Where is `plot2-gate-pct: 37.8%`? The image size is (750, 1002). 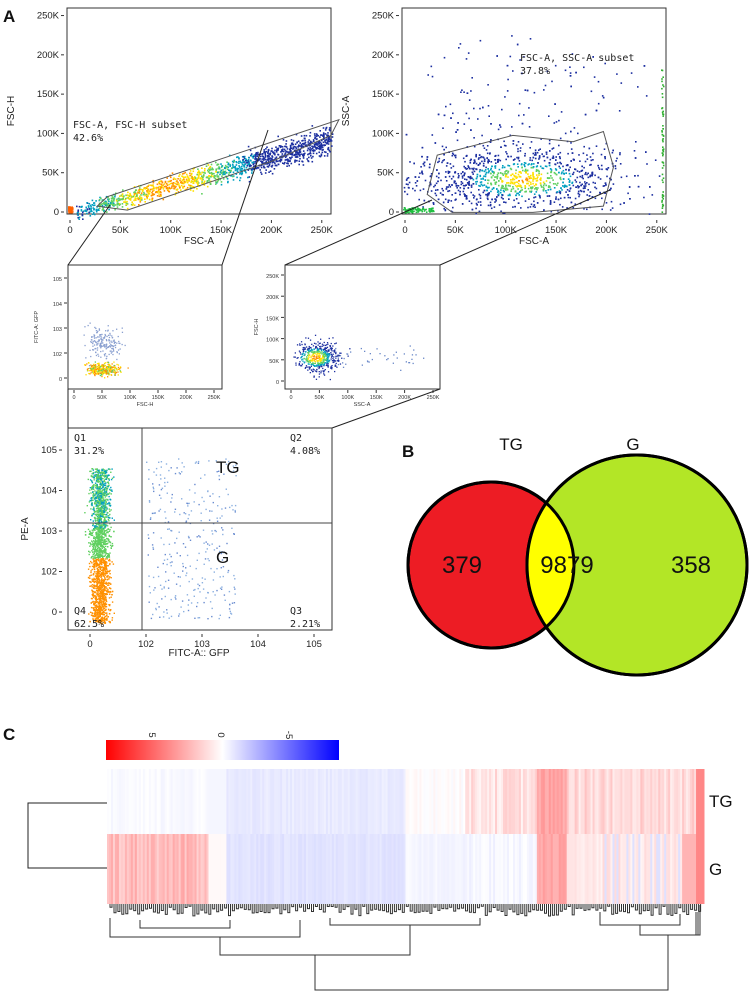 plot2-gate-pct: 37.8% is located at coordinates (535, 71).